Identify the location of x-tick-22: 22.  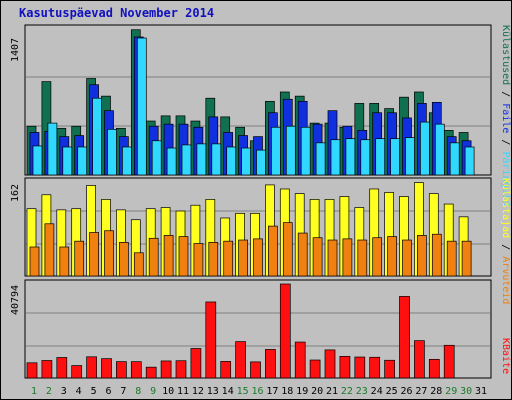
(347, 391).